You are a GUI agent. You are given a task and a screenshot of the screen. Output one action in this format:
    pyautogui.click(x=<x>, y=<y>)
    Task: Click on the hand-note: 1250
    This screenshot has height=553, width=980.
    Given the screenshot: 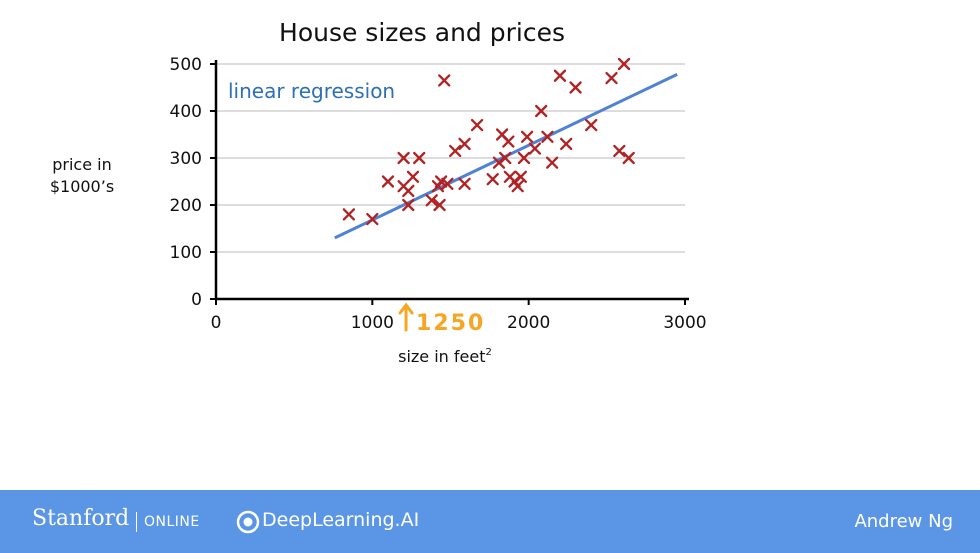 What is the action you would take?
    pyautogui.click(x=441, y=319)
    